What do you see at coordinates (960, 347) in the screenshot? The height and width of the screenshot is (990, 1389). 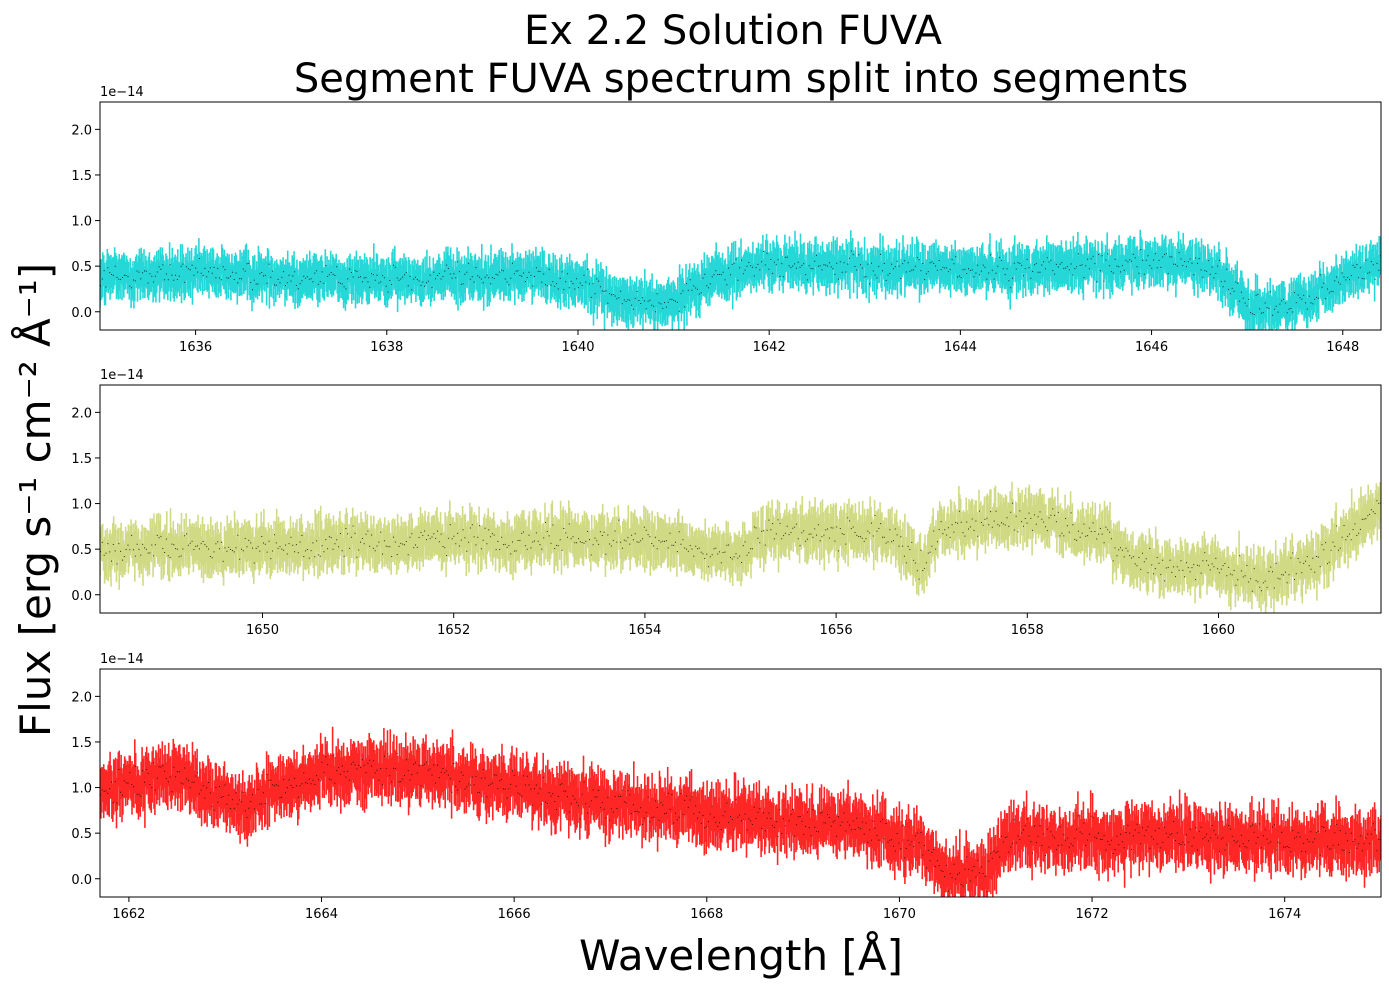 I see `x-tick-label: 1644` at bounding box center [960, 347].